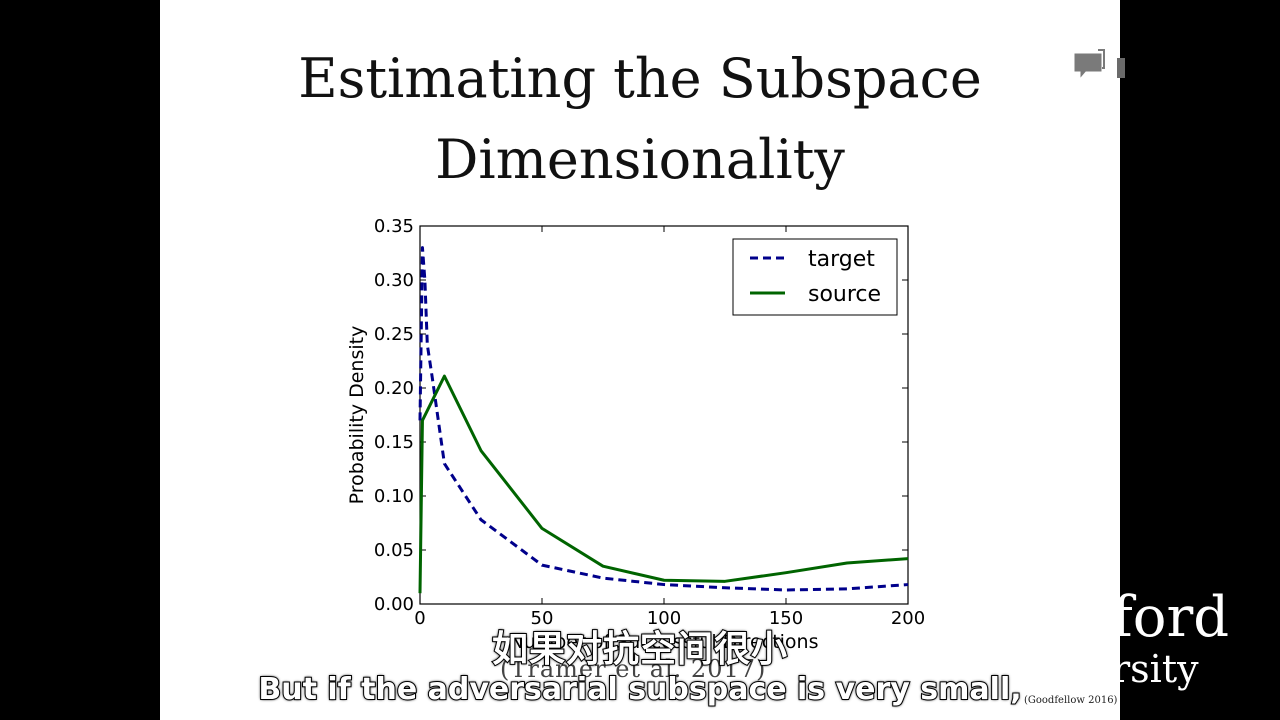 This screenshot has height=720, width=1280. I want to click on subtitle-chinese: 如果对抗空间很小, so click(639, 649).